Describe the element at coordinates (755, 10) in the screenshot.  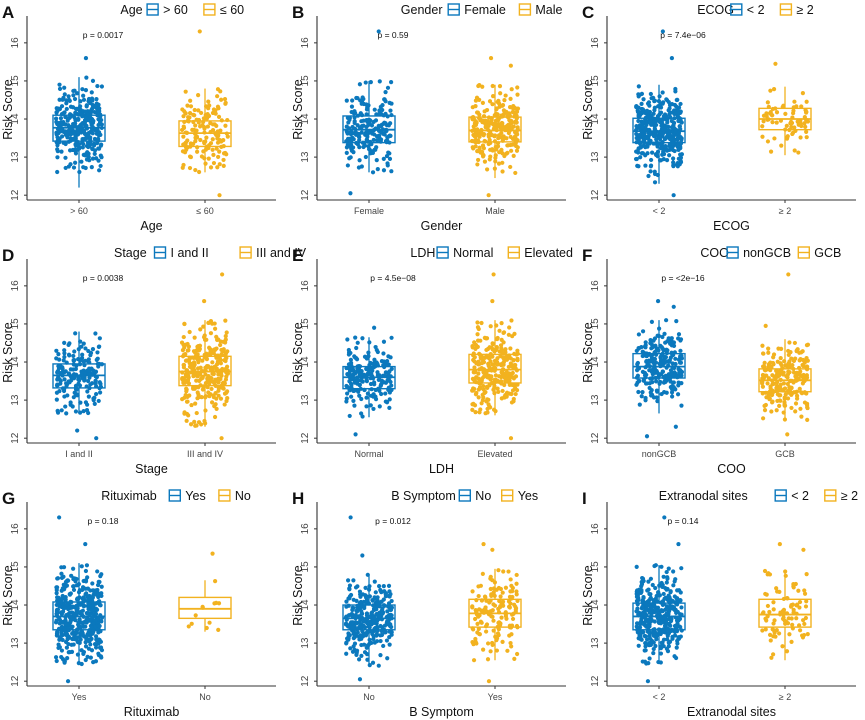
I see `legend: ECOG < 2 ≥ 2` at that location.